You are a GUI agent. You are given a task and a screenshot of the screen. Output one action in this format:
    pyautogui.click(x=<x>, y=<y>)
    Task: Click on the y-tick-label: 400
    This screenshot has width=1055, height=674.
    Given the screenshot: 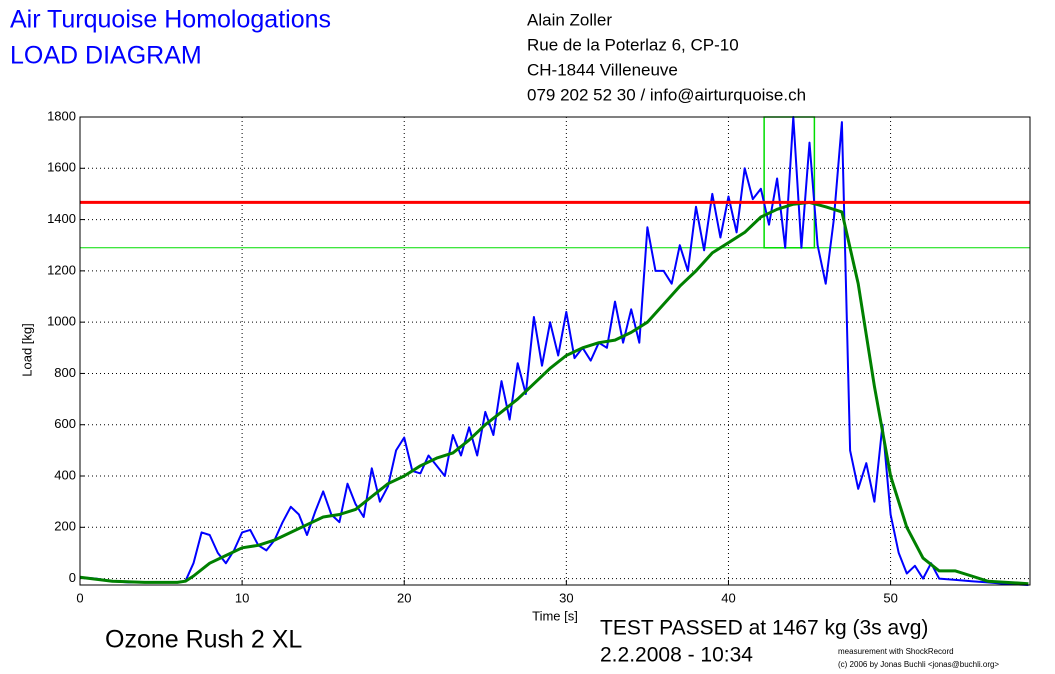 What is the action you would take?
    pyautogui.click(x=65, y=474)
    